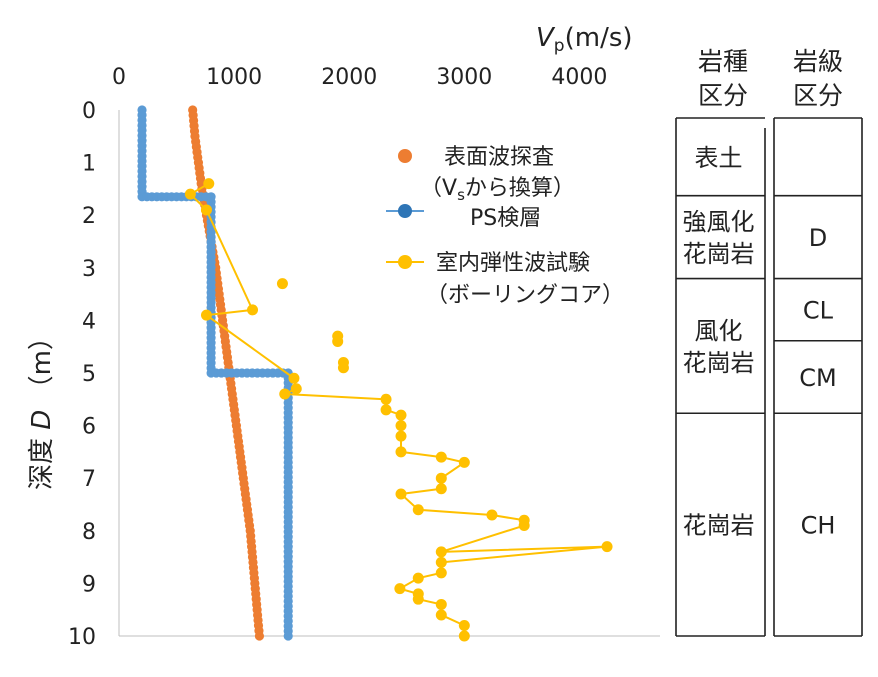 The image size is (878, 677). I want to click on x-tick-label: 3000, so click(464, 77).